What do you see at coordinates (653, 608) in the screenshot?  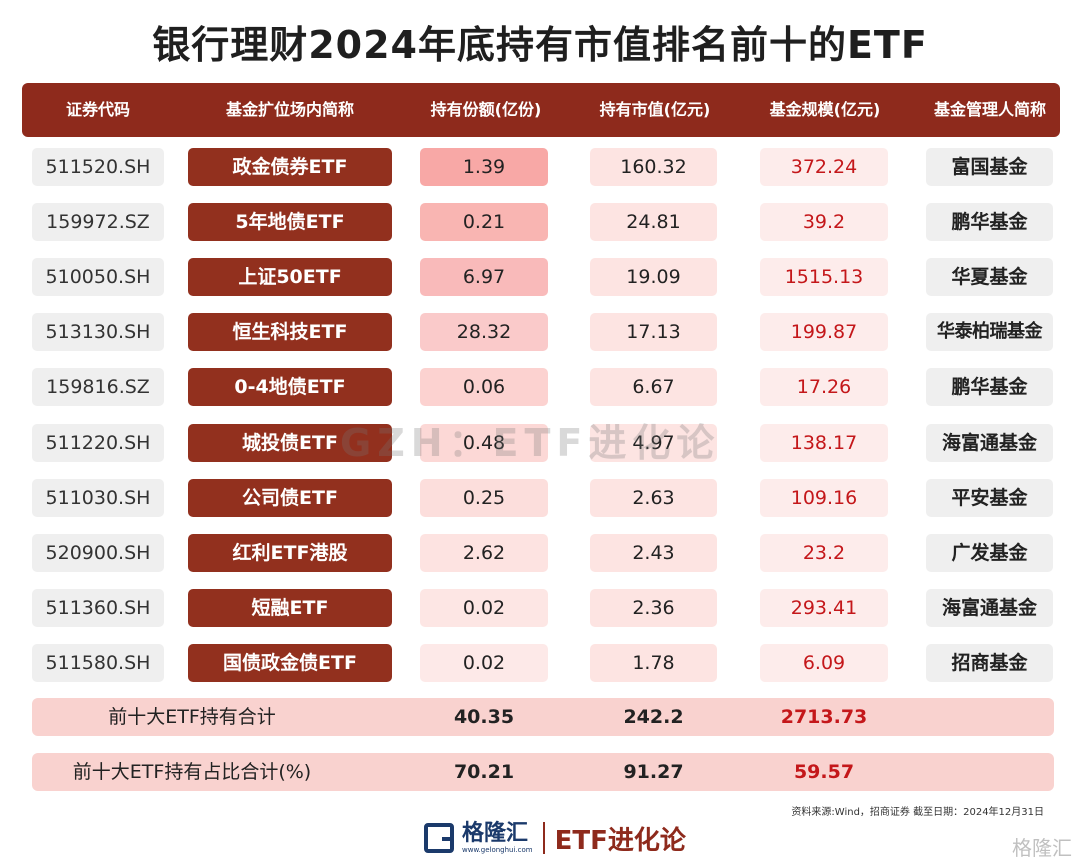 I see `cell-value: 2.36` at bounding box center [653, 608].